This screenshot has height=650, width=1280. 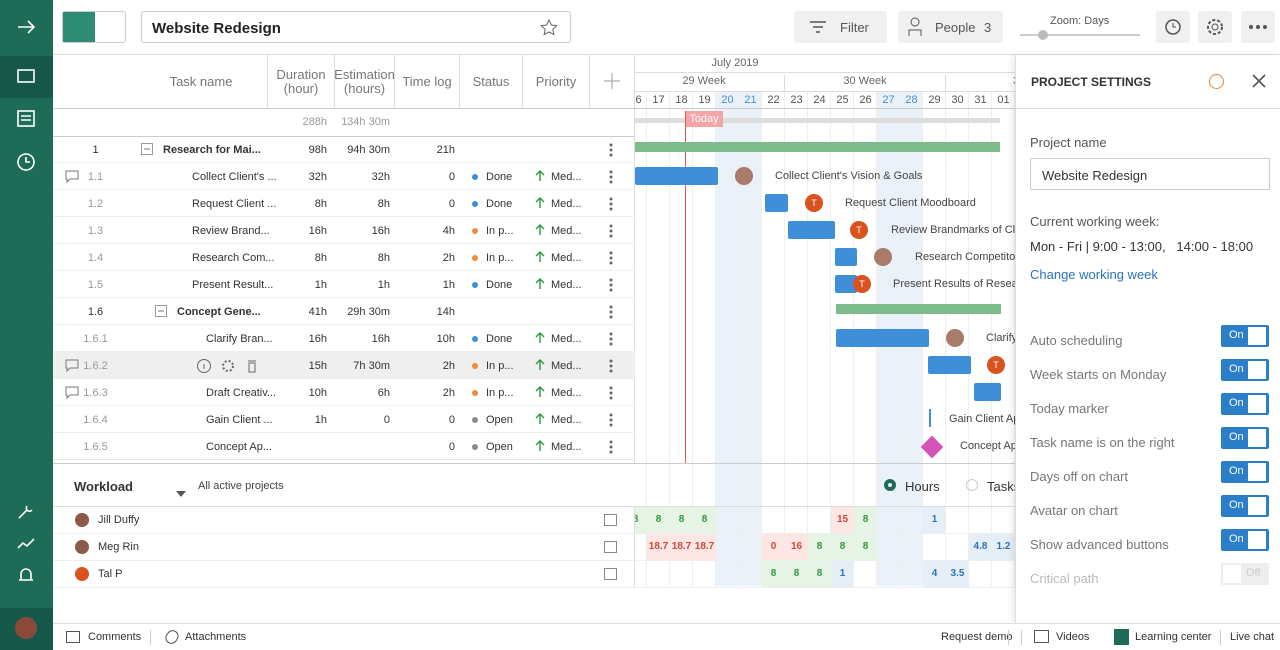 I want to click on help-icon, so click(x=1216, y=81).